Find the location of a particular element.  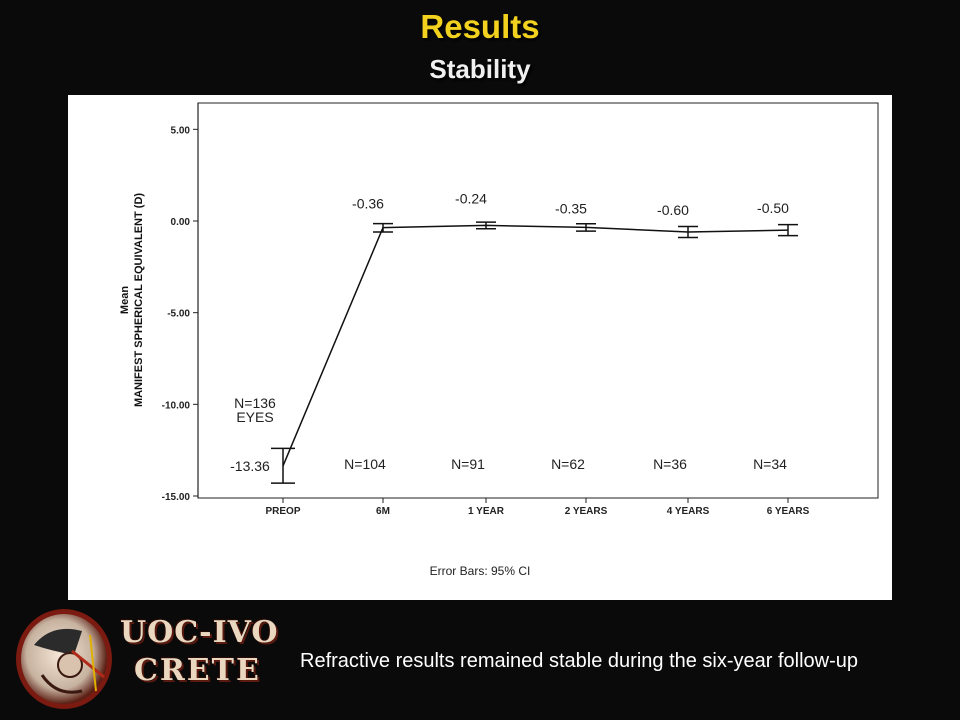

n-label: N=136 is located at coordinates (255, 403).